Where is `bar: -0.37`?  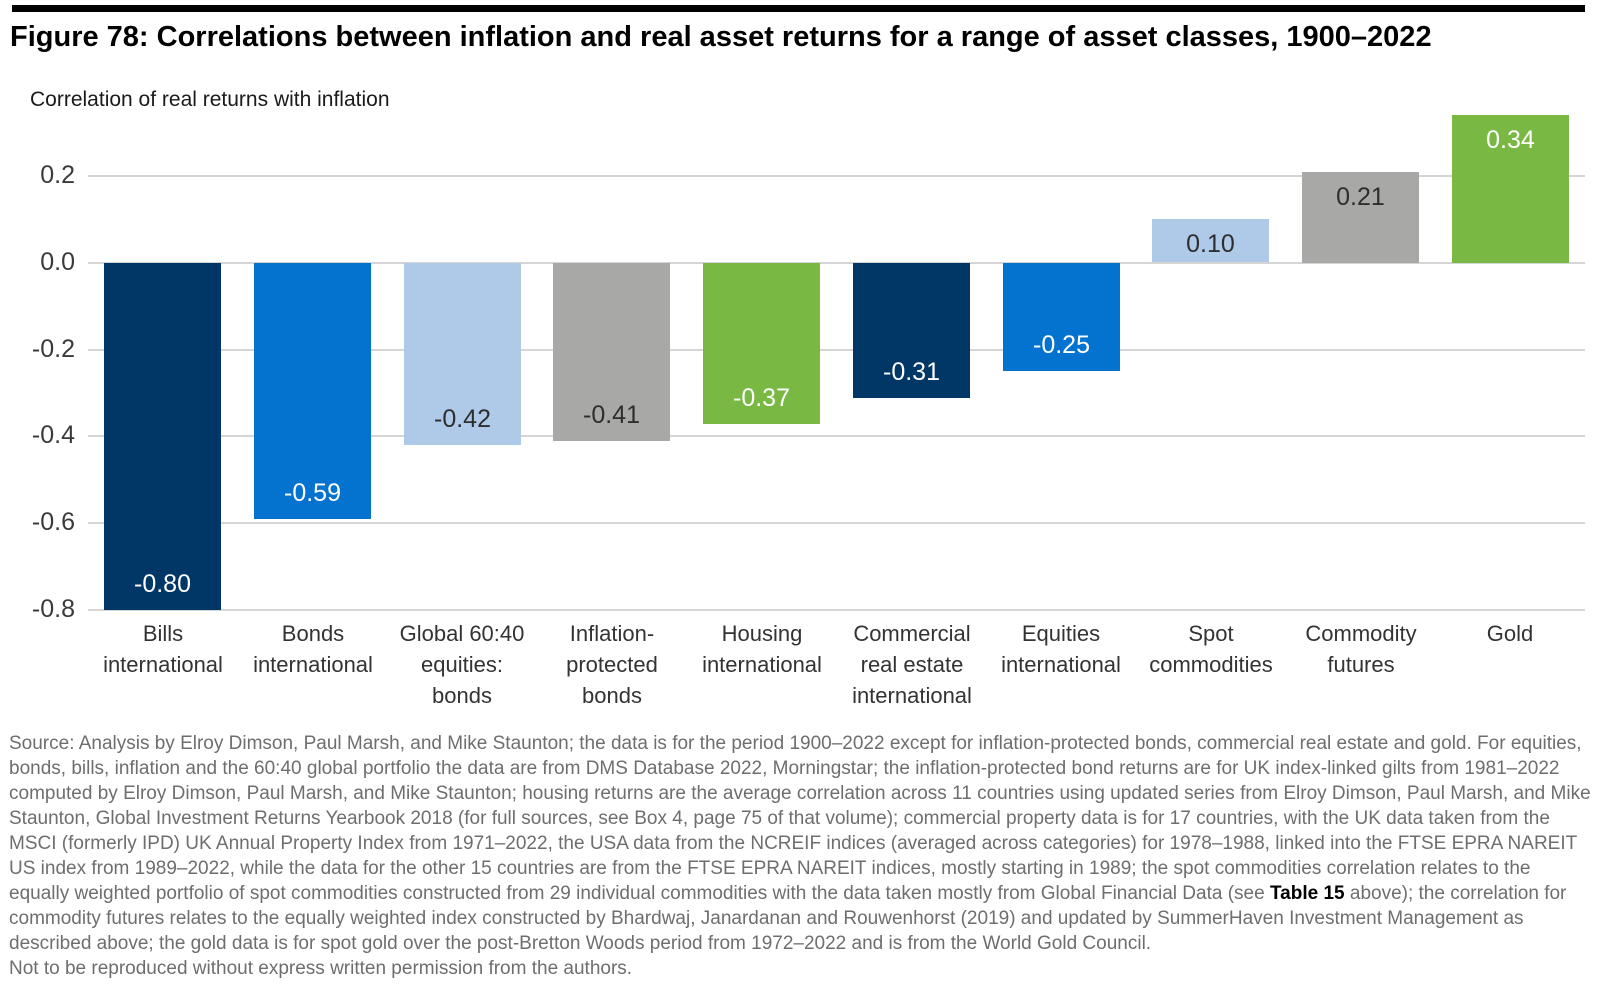
bar: -0.37 is located at coordinates (761, 343).